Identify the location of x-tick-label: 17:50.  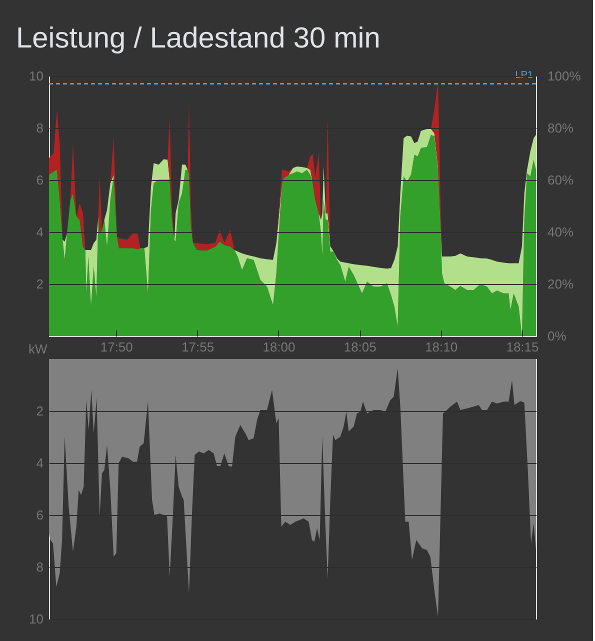
(116, 347).